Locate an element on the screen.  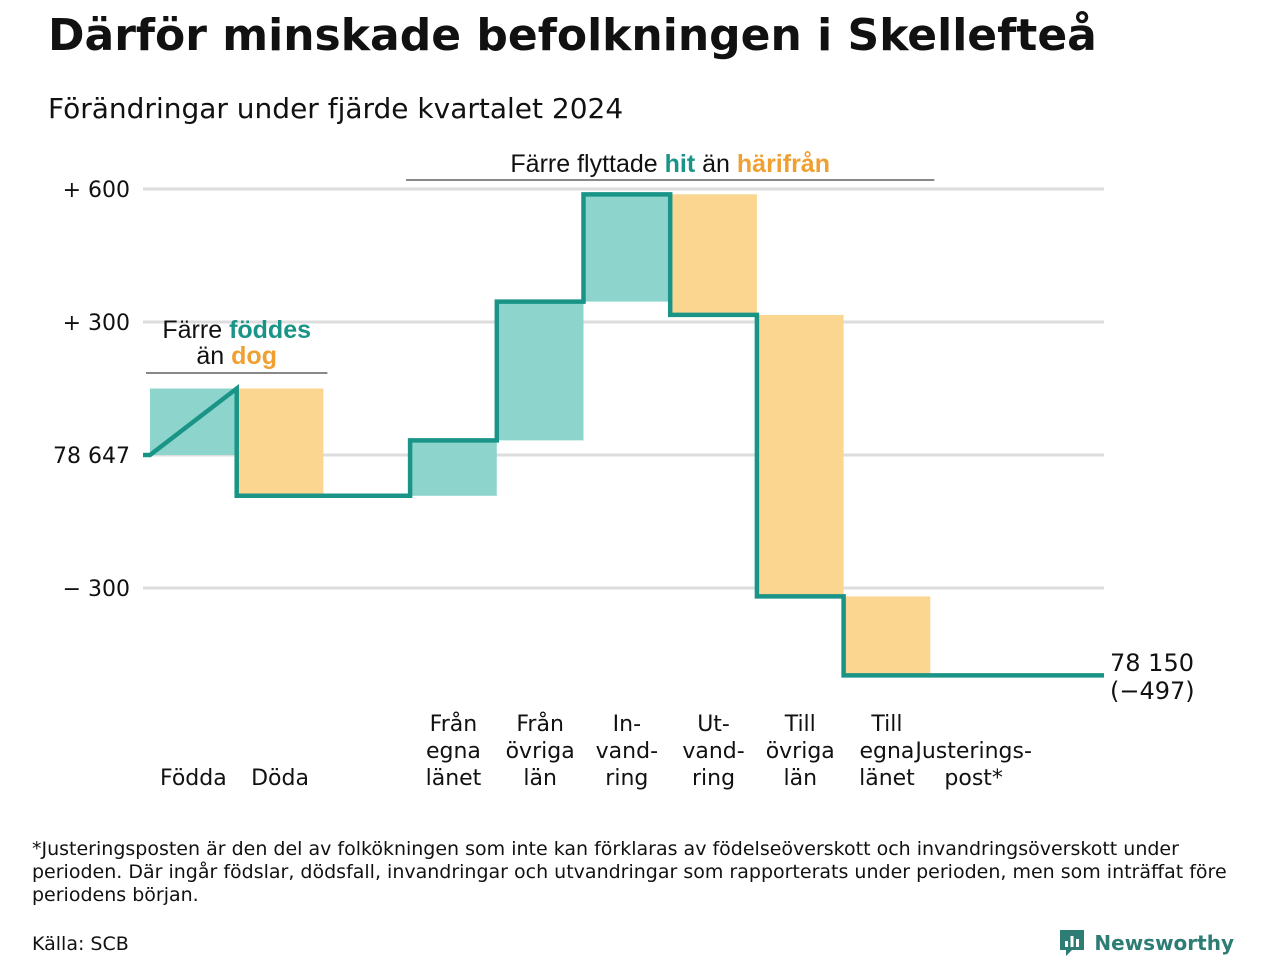
x-tick-label: Ut- is located at coordinates (713, 724).